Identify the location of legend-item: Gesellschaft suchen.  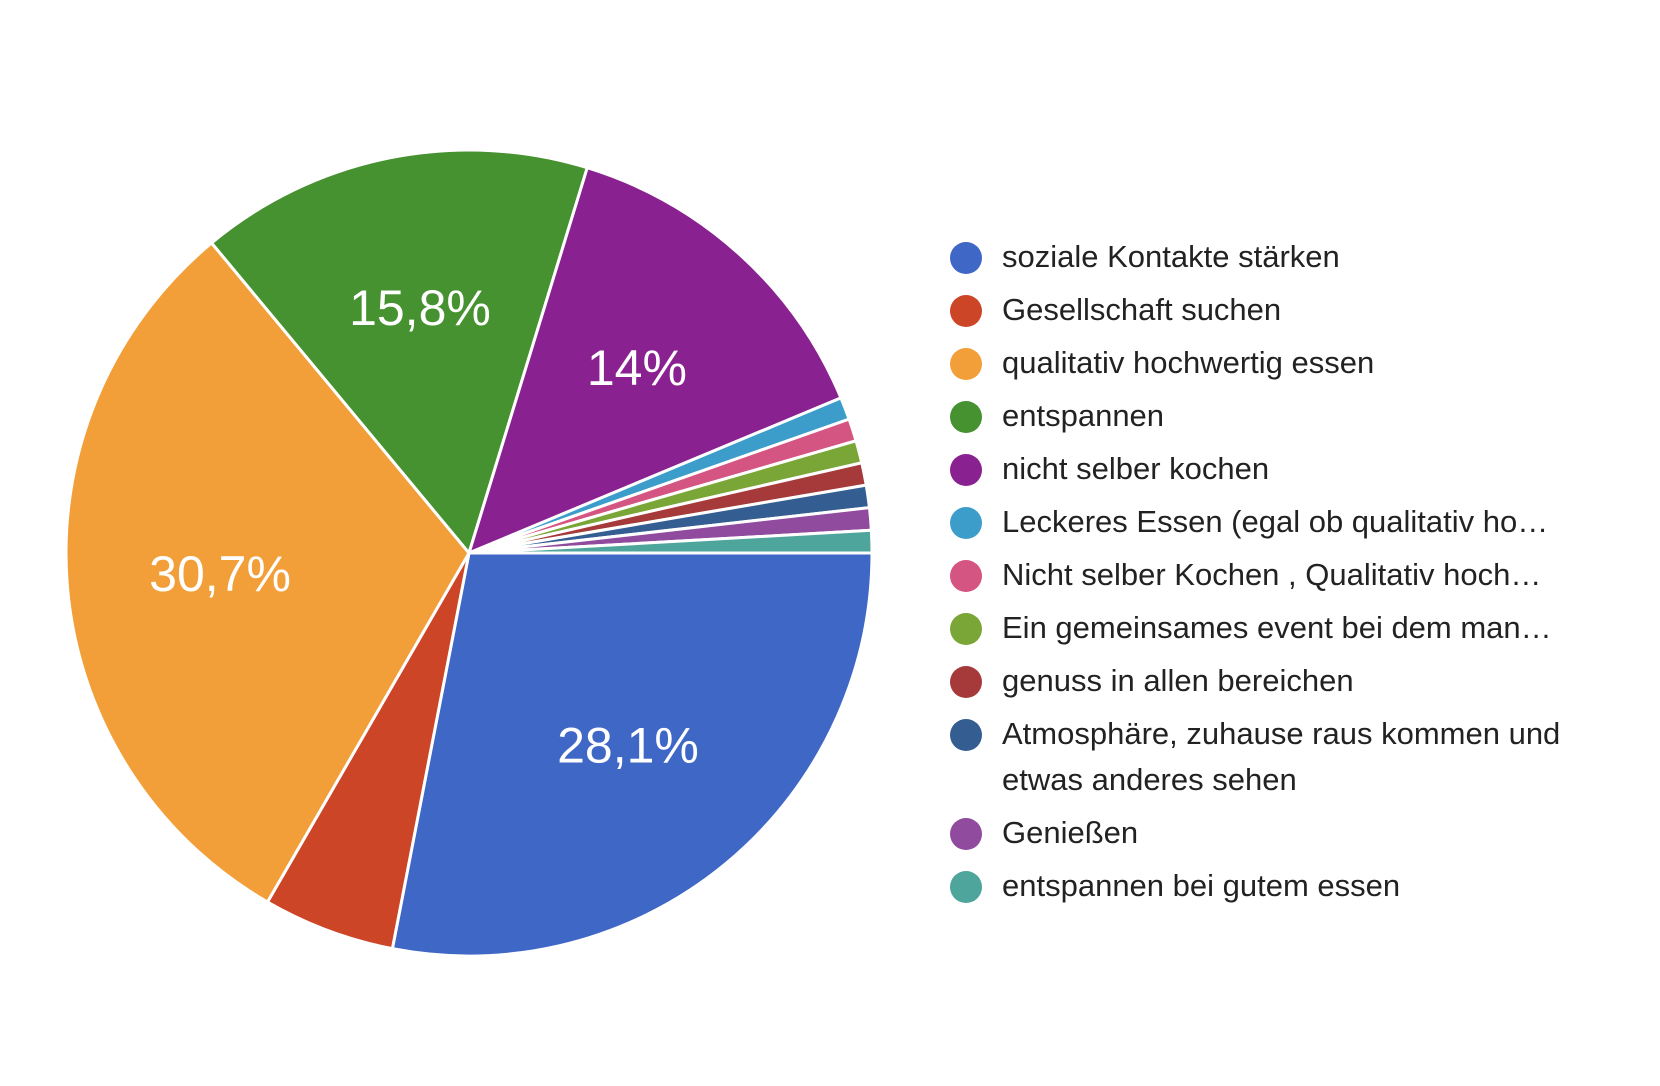
(1295, 310).